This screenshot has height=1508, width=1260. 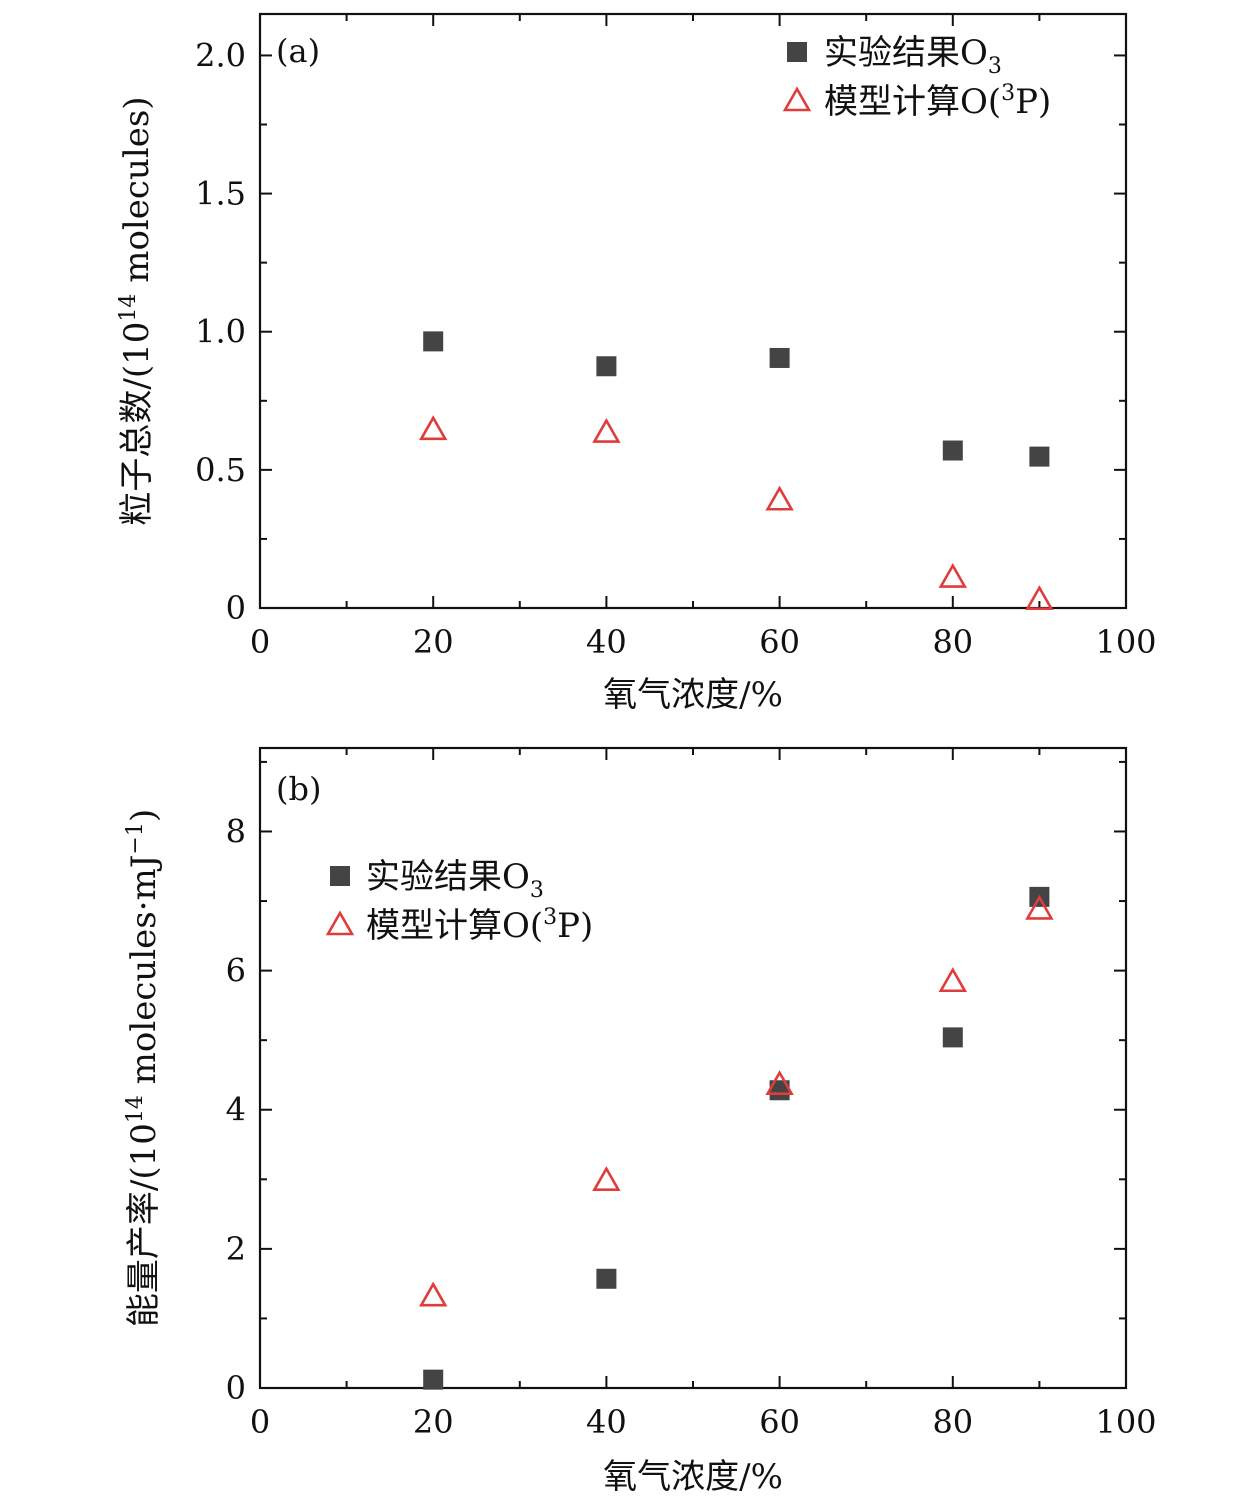 I want to click on panel-label: (b), so click(x=298, y=789).